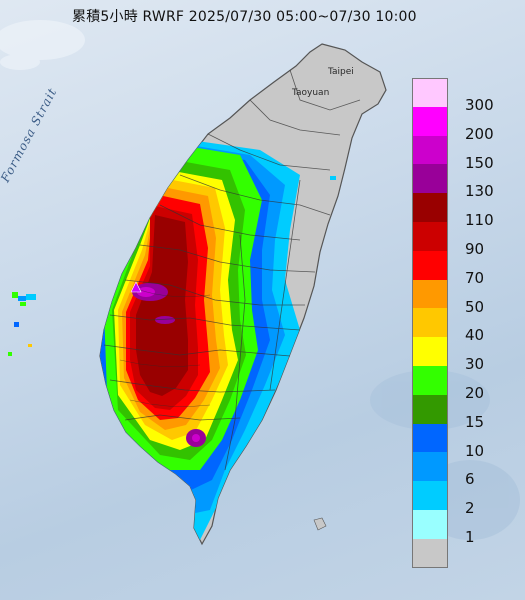 The height and width of the screenshot is (600, 525). What do you see at coordinates (475, 335) in the screenshot?
I see `legend-label: 40` at bounding box center [475, 335].